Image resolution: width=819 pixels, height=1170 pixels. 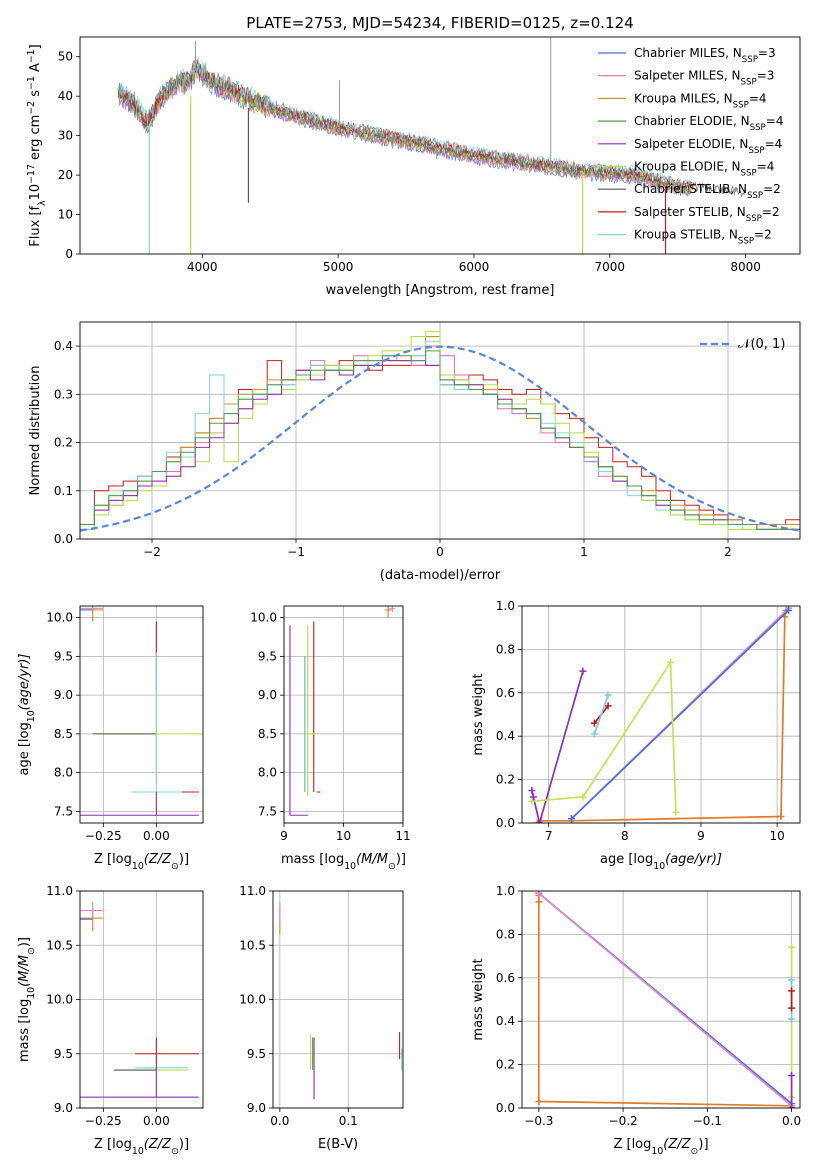 What do you see at coordinates (35, 46) in the screenshot?
I see `spectrum-ylabel-part: ]` at bounding box center [35, 46].